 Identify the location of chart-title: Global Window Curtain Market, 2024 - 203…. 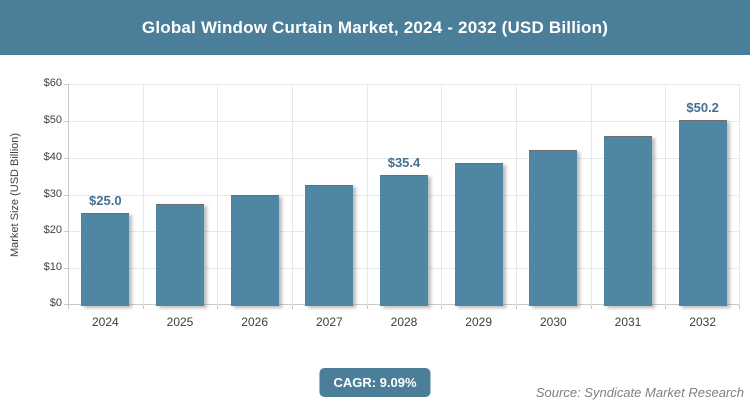
(375, 27).